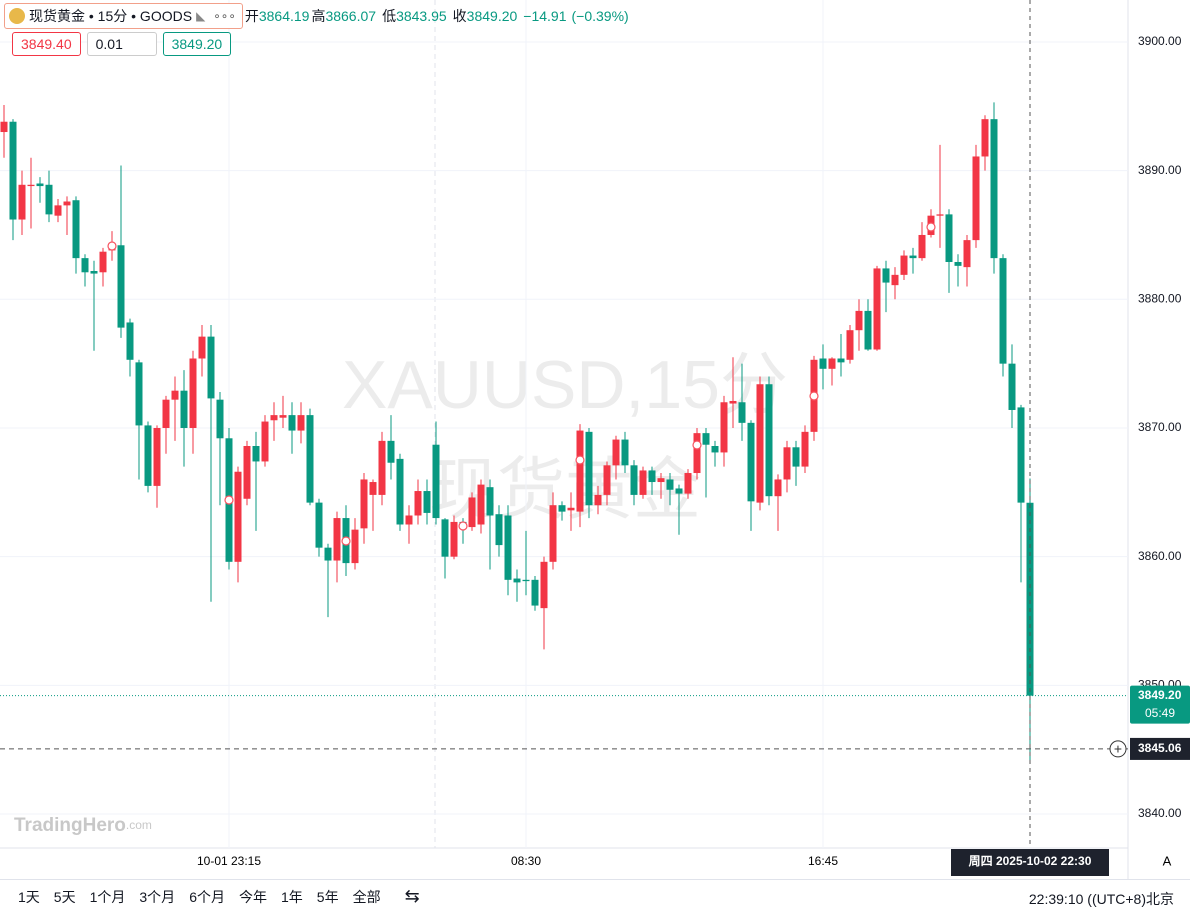 This screenshot has width=1190, height=913. Describe the element at coordinates (1160, 556) in the screenshot. I see `y-tick-label: 3860.00` at that location.